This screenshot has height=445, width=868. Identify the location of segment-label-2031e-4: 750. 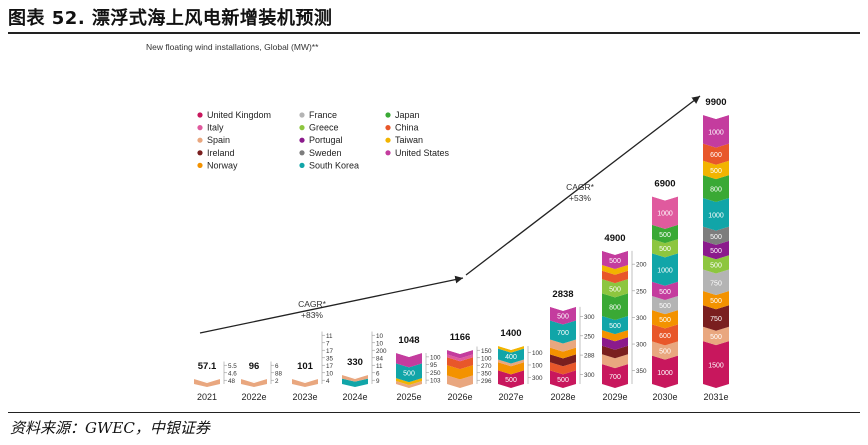
(716, 283).